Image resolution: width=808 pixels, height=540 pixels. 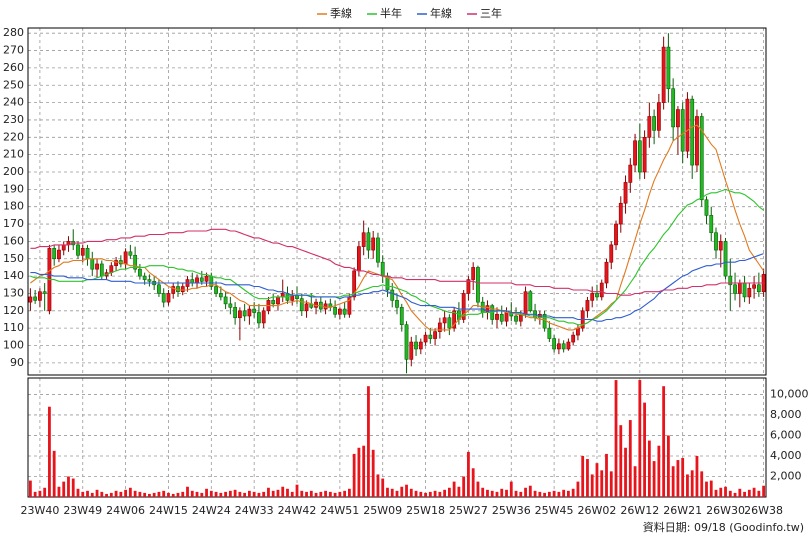 What do you see at coordinates (441, 13) in the screenshot?
I see `legend-label: 年線` at bounding box center [441, 13].